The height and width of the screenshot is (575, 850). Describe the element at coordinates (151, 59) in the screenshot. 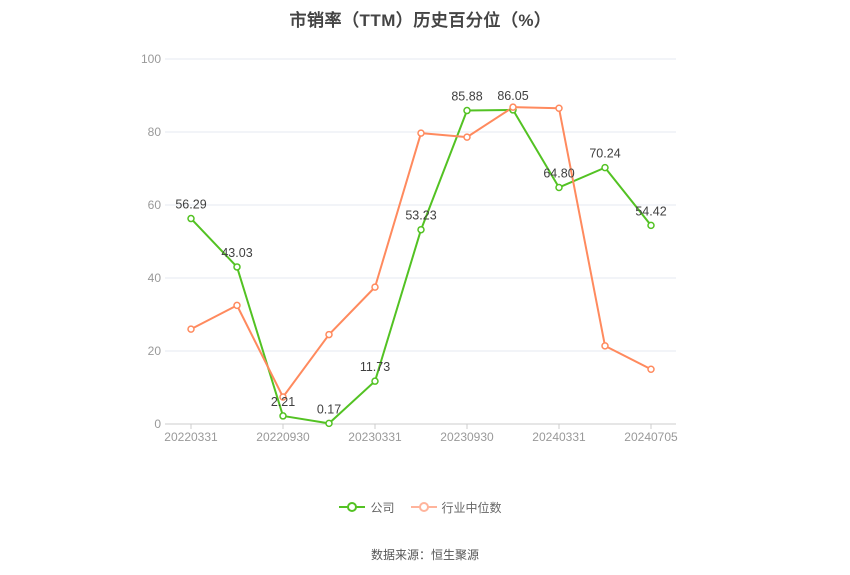

I see `y-axis-label: 100` at that location.